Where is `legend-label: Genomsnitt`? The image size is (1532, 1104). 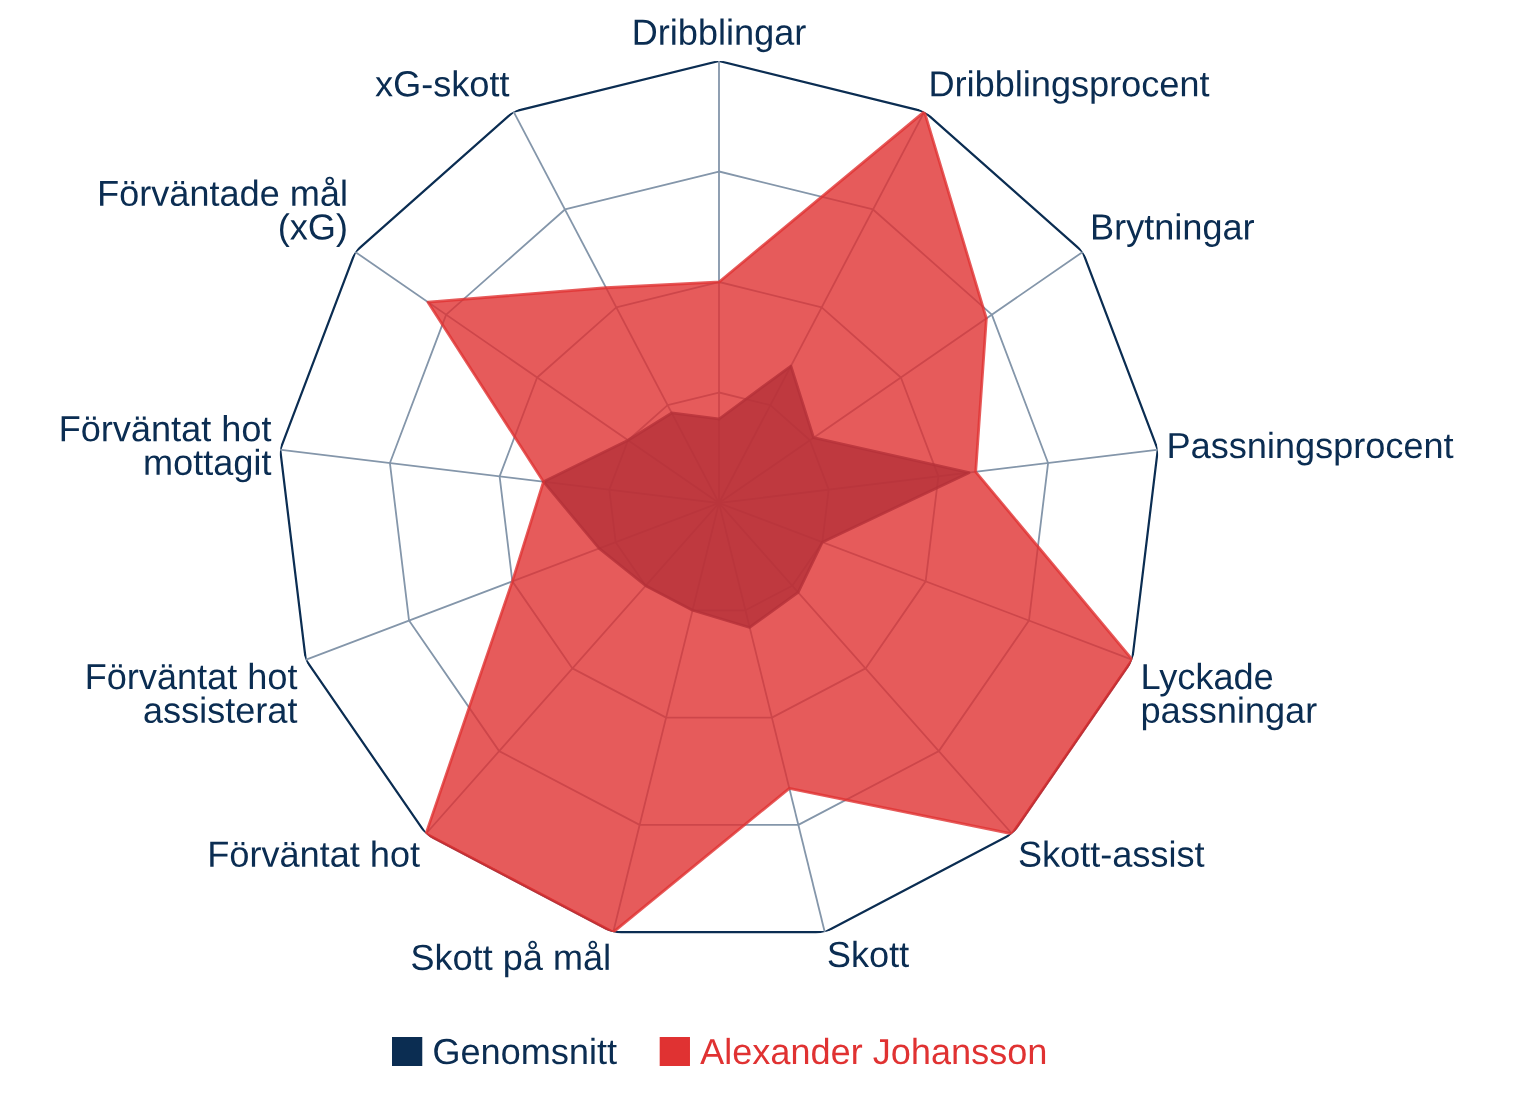 legend-label: Genomsnitt is located at coordinates (525, 1051).